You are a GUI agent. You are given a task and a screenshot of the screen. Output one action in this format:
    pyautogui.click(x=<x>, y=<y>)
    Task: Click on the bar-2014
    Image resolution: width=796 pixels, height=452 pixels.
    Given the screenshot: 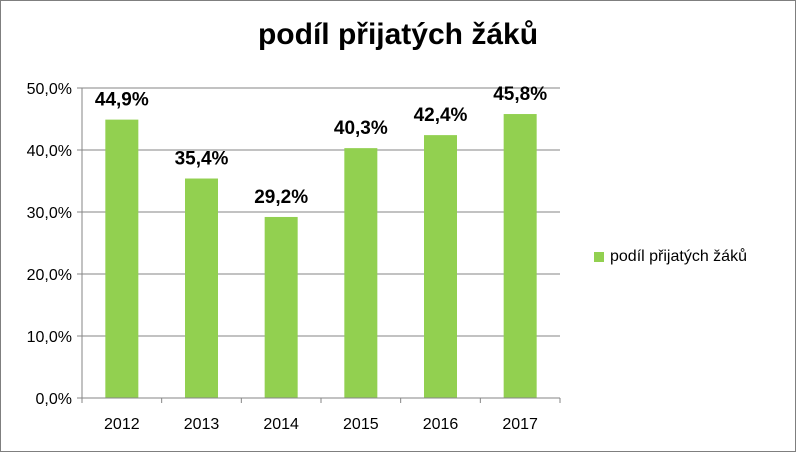 What is the action you would take?
    pyautogui.click(x=281, y=307)
    